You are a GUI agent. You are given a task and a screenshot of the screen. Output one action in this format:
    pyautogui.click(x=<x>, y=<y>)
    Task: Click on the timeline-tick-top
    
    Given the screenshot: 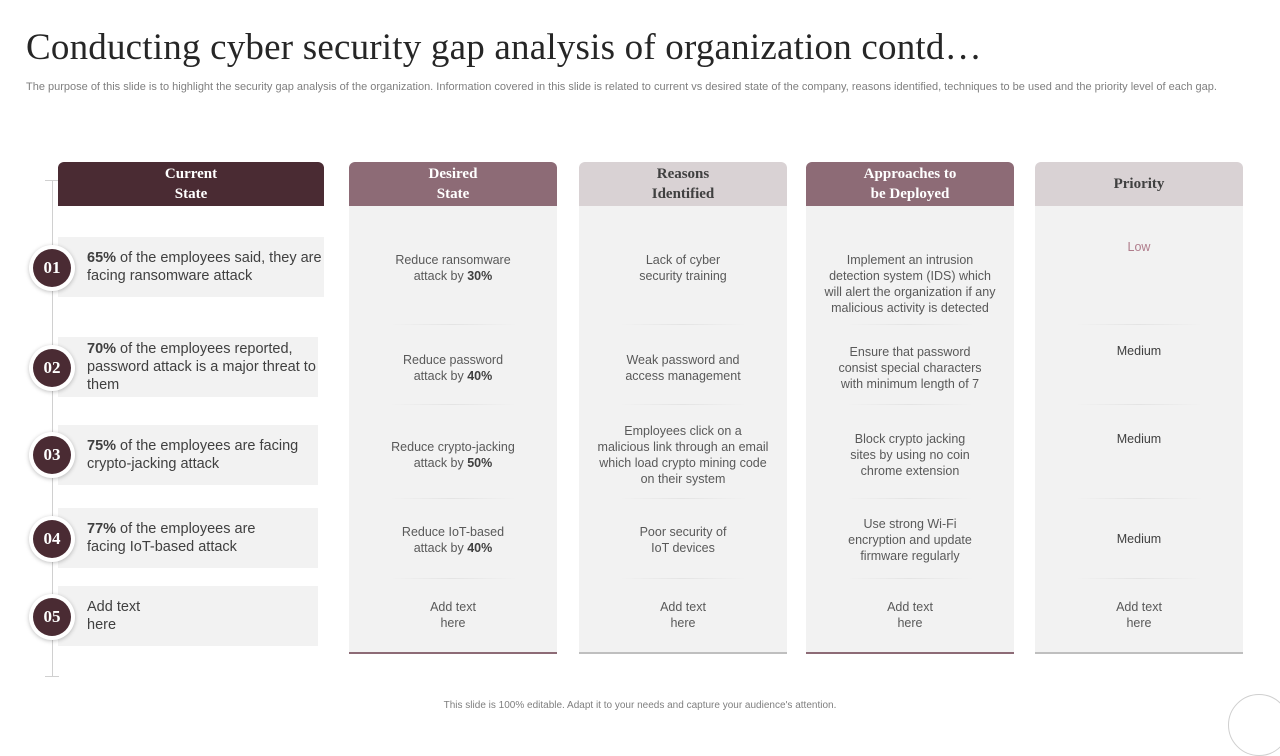 What is the action you would take?
    pyautogui.click(x=52, y=180)
    